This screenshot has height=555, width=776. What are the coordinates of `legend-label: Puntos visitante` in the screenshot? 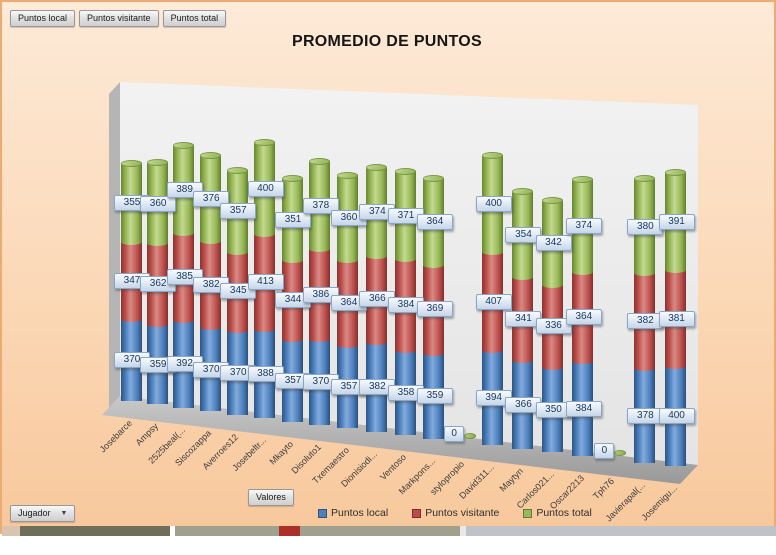 It's located at (462, 513).